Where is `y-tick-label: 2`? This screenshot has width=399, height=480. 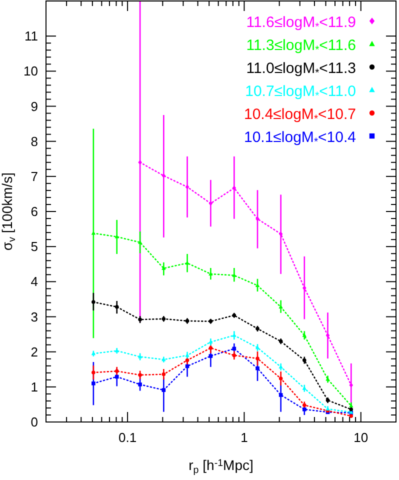 y-tick-label: 2 is located at coordinates (34, 352).